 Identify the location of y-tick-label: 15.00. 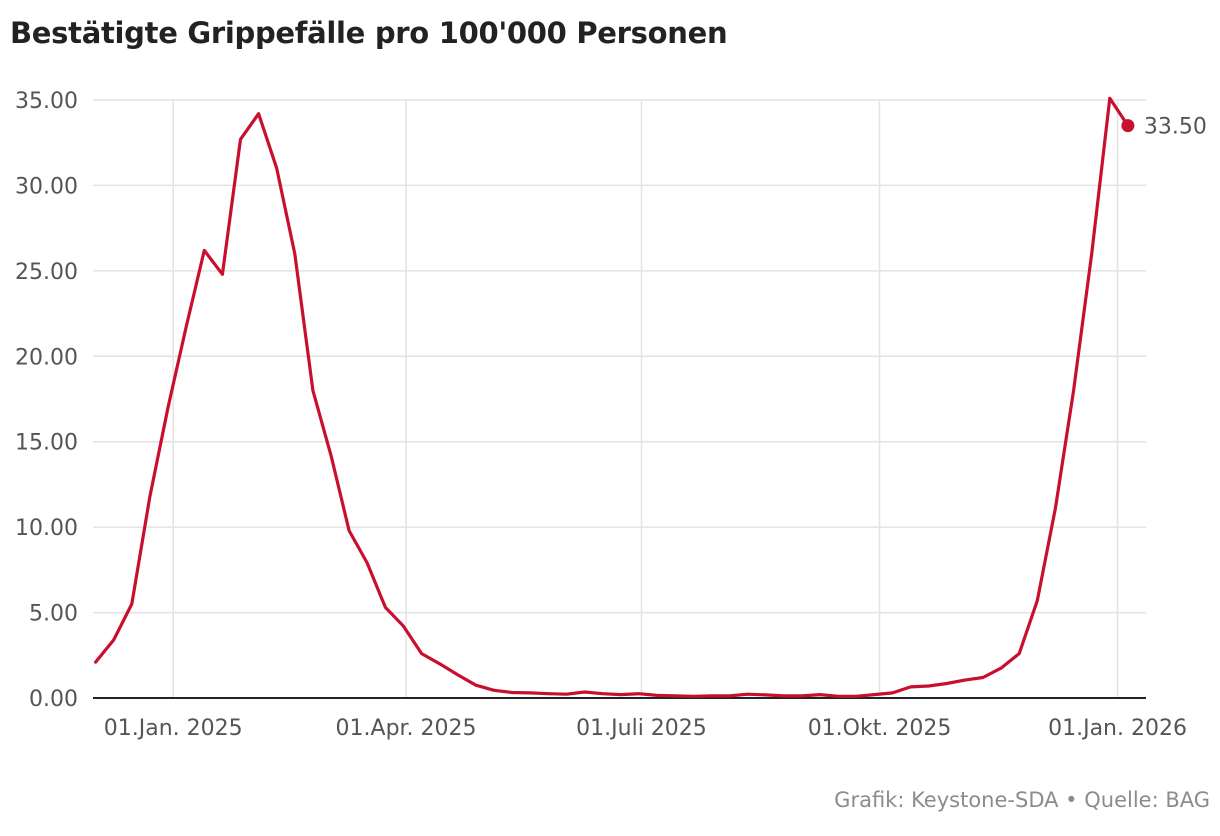
(46, 443).